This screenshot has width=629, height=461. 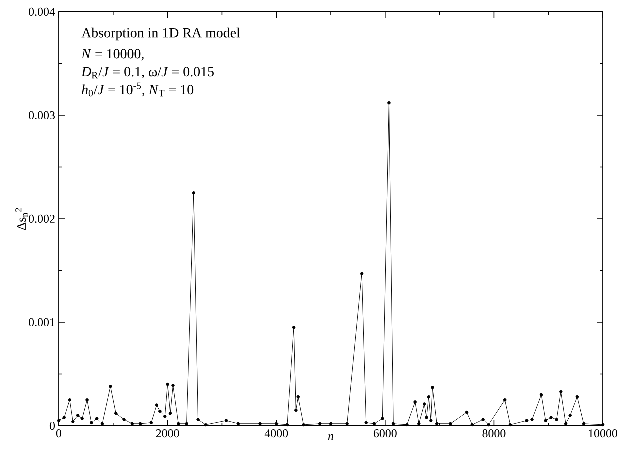 I want to click on y-axis-title: Δs$_{n}$2, so click(x=22, y=219).